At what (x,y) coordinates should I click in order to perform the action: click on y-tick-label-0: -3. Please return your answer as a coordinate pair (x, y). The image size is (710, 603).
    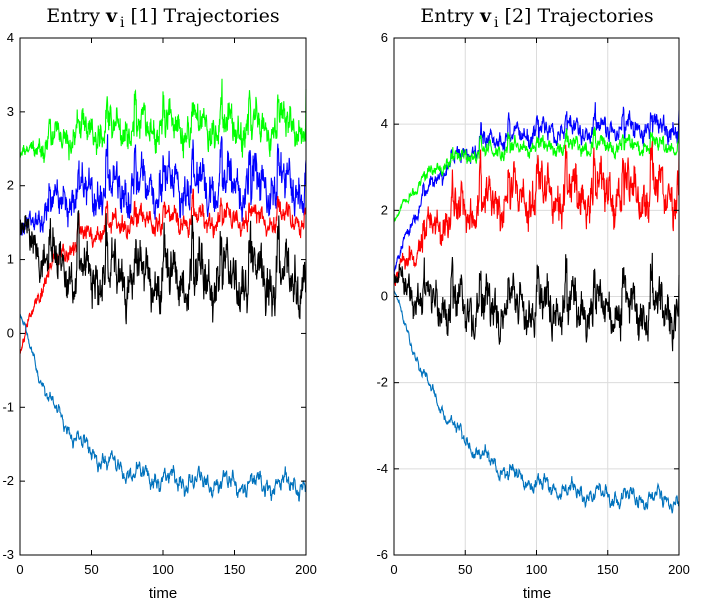
    Looking at the image, I should click on (8, 554).